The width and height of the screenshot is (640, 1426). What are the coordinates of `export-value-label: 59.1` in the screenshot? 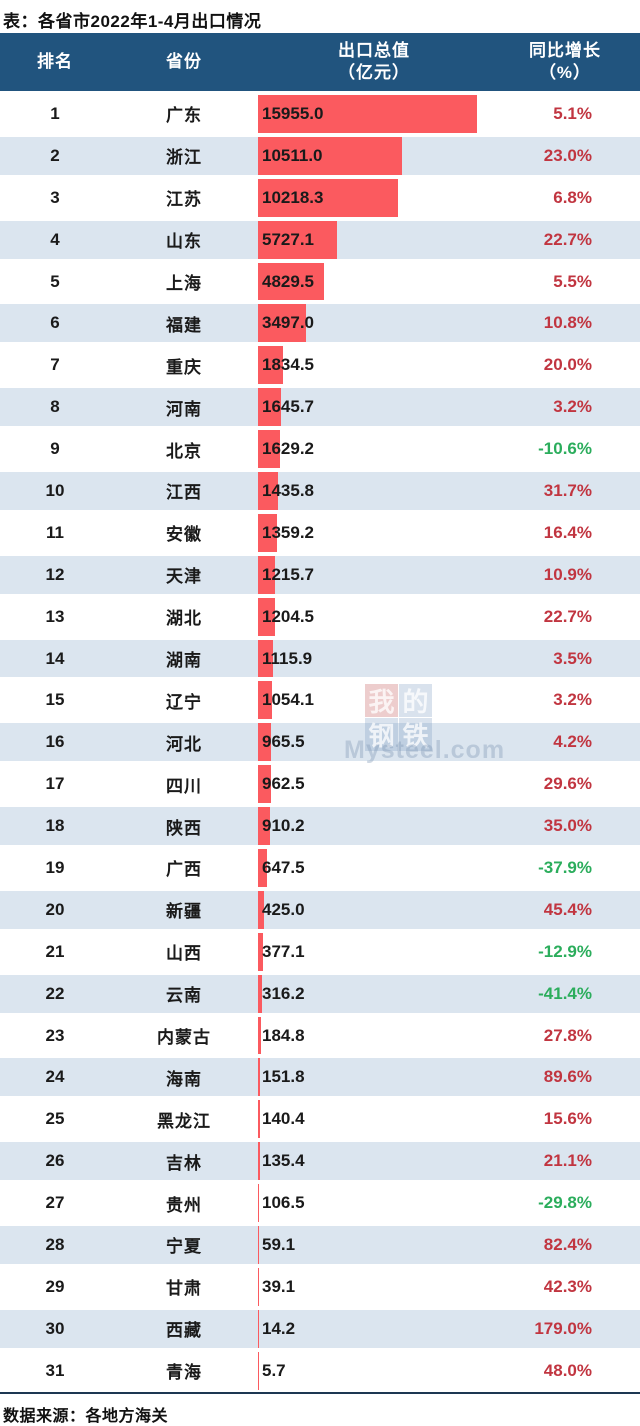 It's located at (278, 1245).